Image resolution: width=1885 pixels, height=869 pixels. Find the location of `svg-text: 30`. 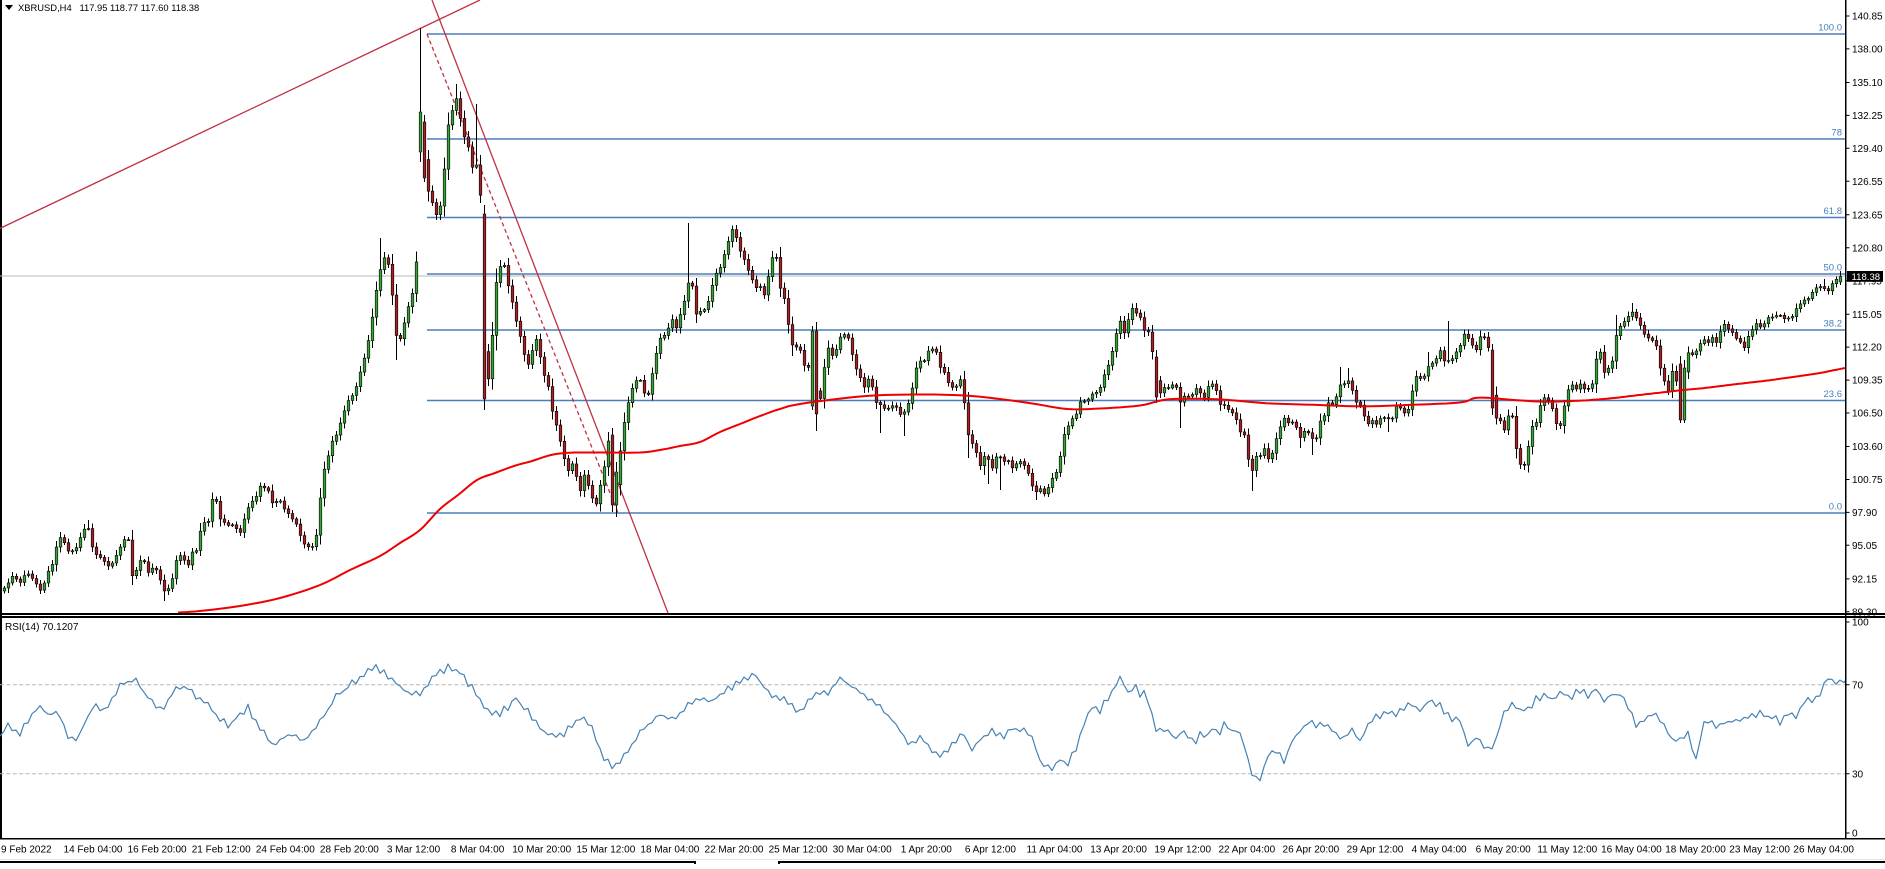

svg-text: 30 is located at coordinates (1858, 774).